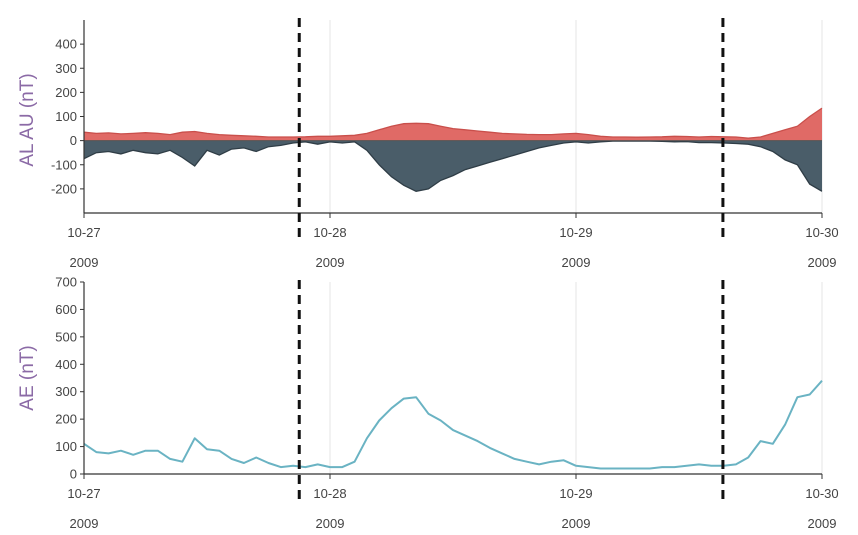 This screenshot has height=535, width=858. Describe the element at coordinates (66, 336) in the screenshot. I see `y-tick-label: 500` at that location.